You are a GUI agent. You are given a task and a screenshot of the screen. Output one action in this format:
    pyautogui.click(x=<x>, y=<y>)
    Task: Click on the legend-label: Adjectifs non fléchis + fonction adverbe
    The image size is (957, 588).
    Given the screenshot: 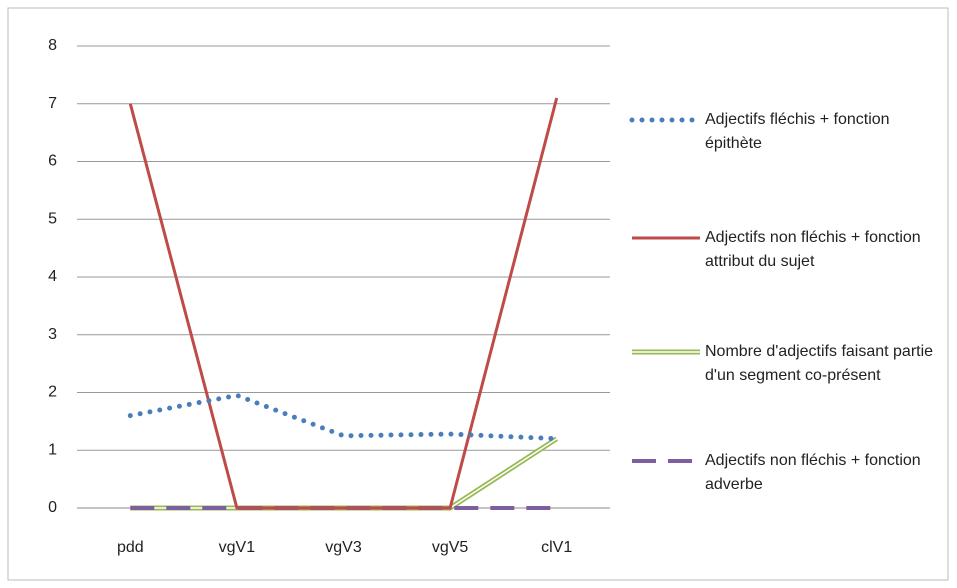 What is the action you would take?
    pyautogui.click(x=813, y=472)
    